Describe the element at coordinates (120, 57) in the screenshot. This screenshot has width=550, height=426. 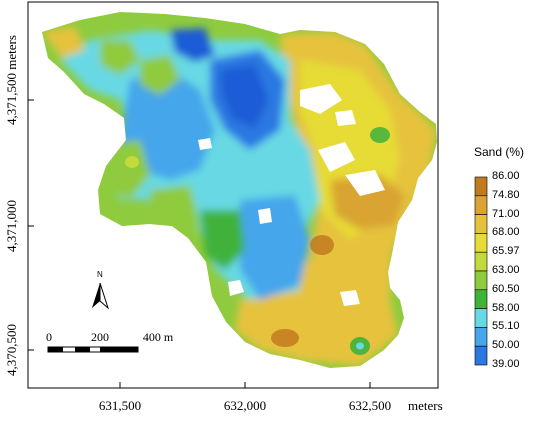
I see `zone-green-nw` at that location.